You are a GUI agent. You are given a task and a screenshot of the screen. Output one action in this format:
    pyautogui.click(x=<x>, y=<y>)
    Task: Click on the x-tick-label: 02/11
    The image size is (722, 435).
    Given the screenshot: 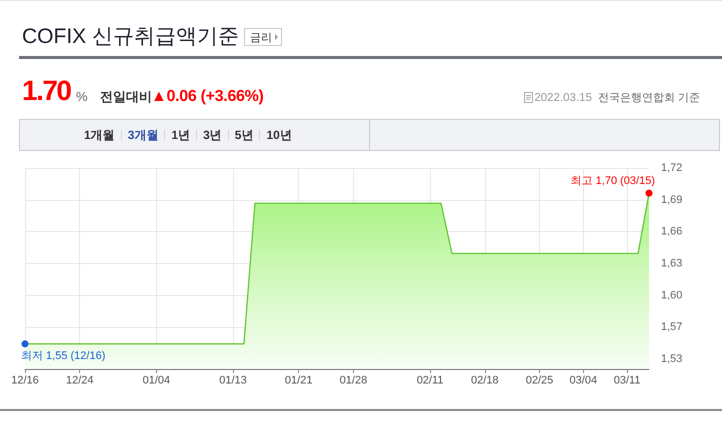 What is the action you would take?
    pyautogui.click(x=430, y=380)
    